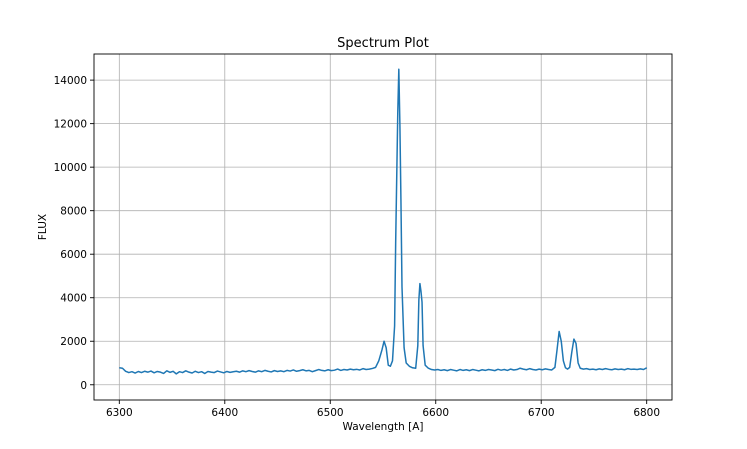 This screenshot has height=449, width=747. Describe the element at coordinates (83, 386) in the screenshot. I see `y-tick-label: 0` at that location.